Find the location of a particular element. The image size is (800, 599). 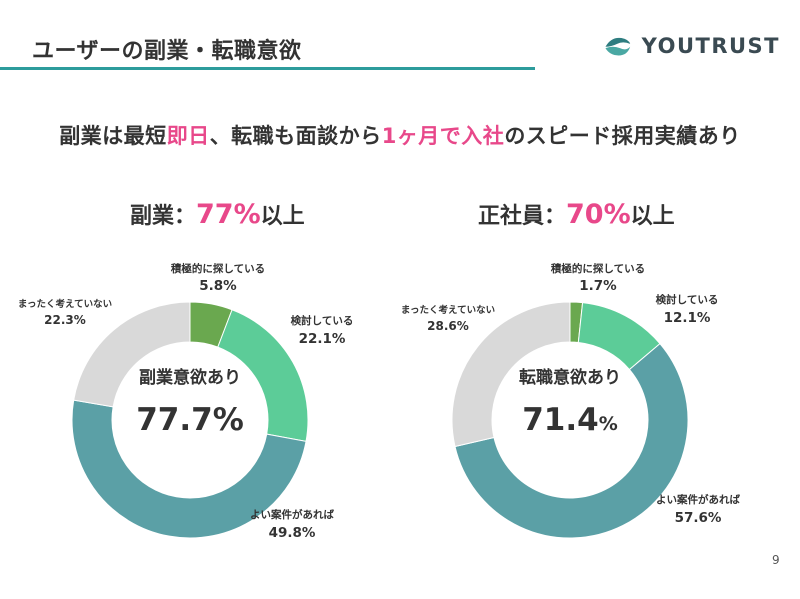

youtrust-logo: YOUTRUST is located at coordinates (692, 46).